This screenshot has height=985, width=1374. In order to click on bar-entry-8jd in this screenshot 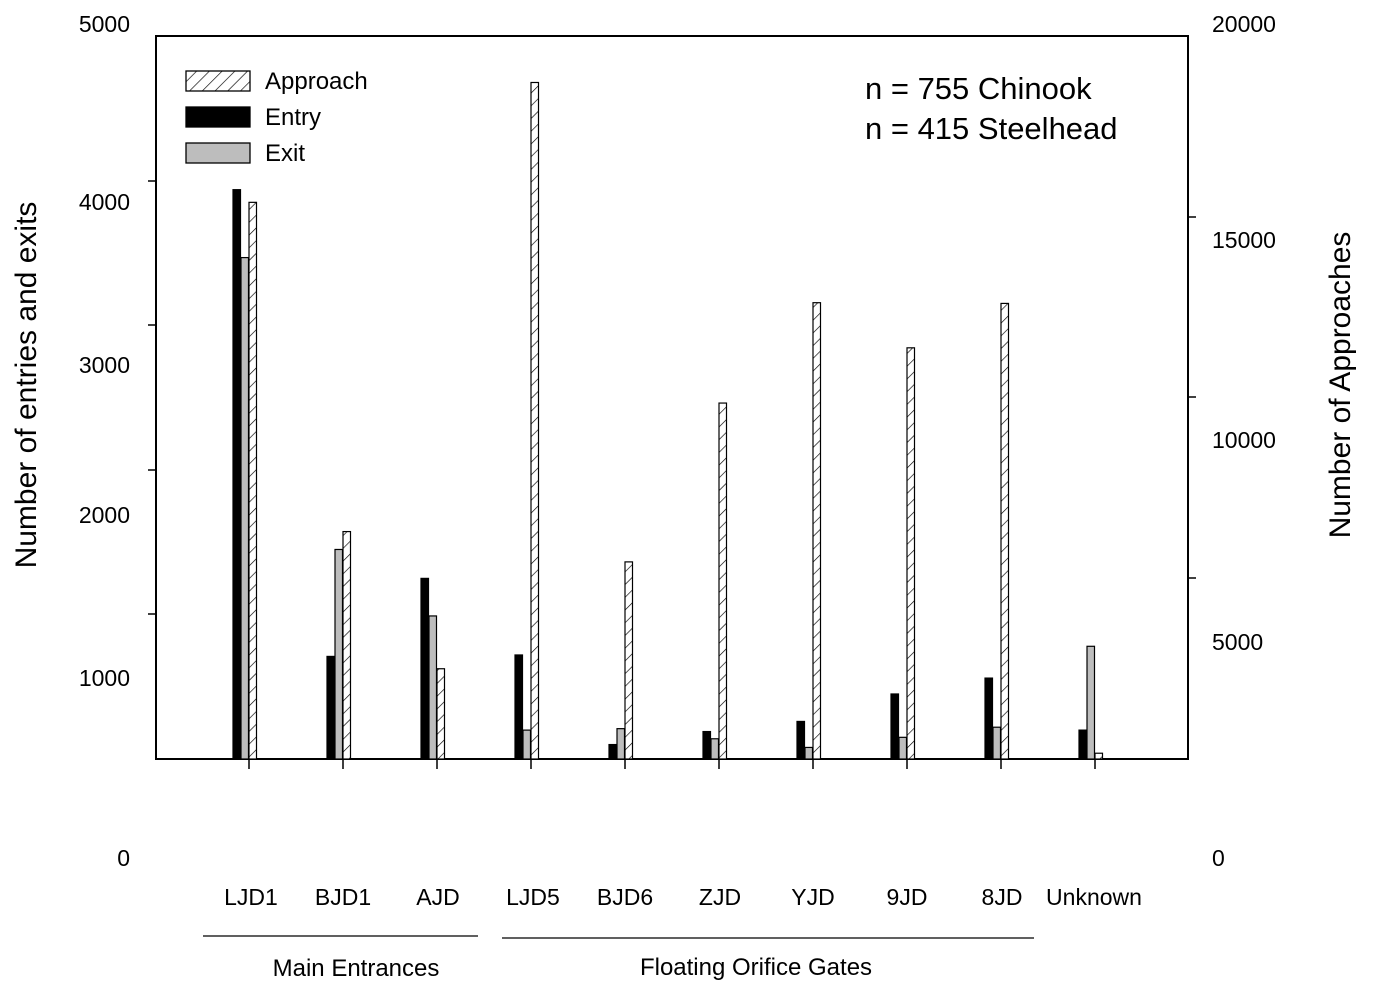, I will do `click(989, 718)`.